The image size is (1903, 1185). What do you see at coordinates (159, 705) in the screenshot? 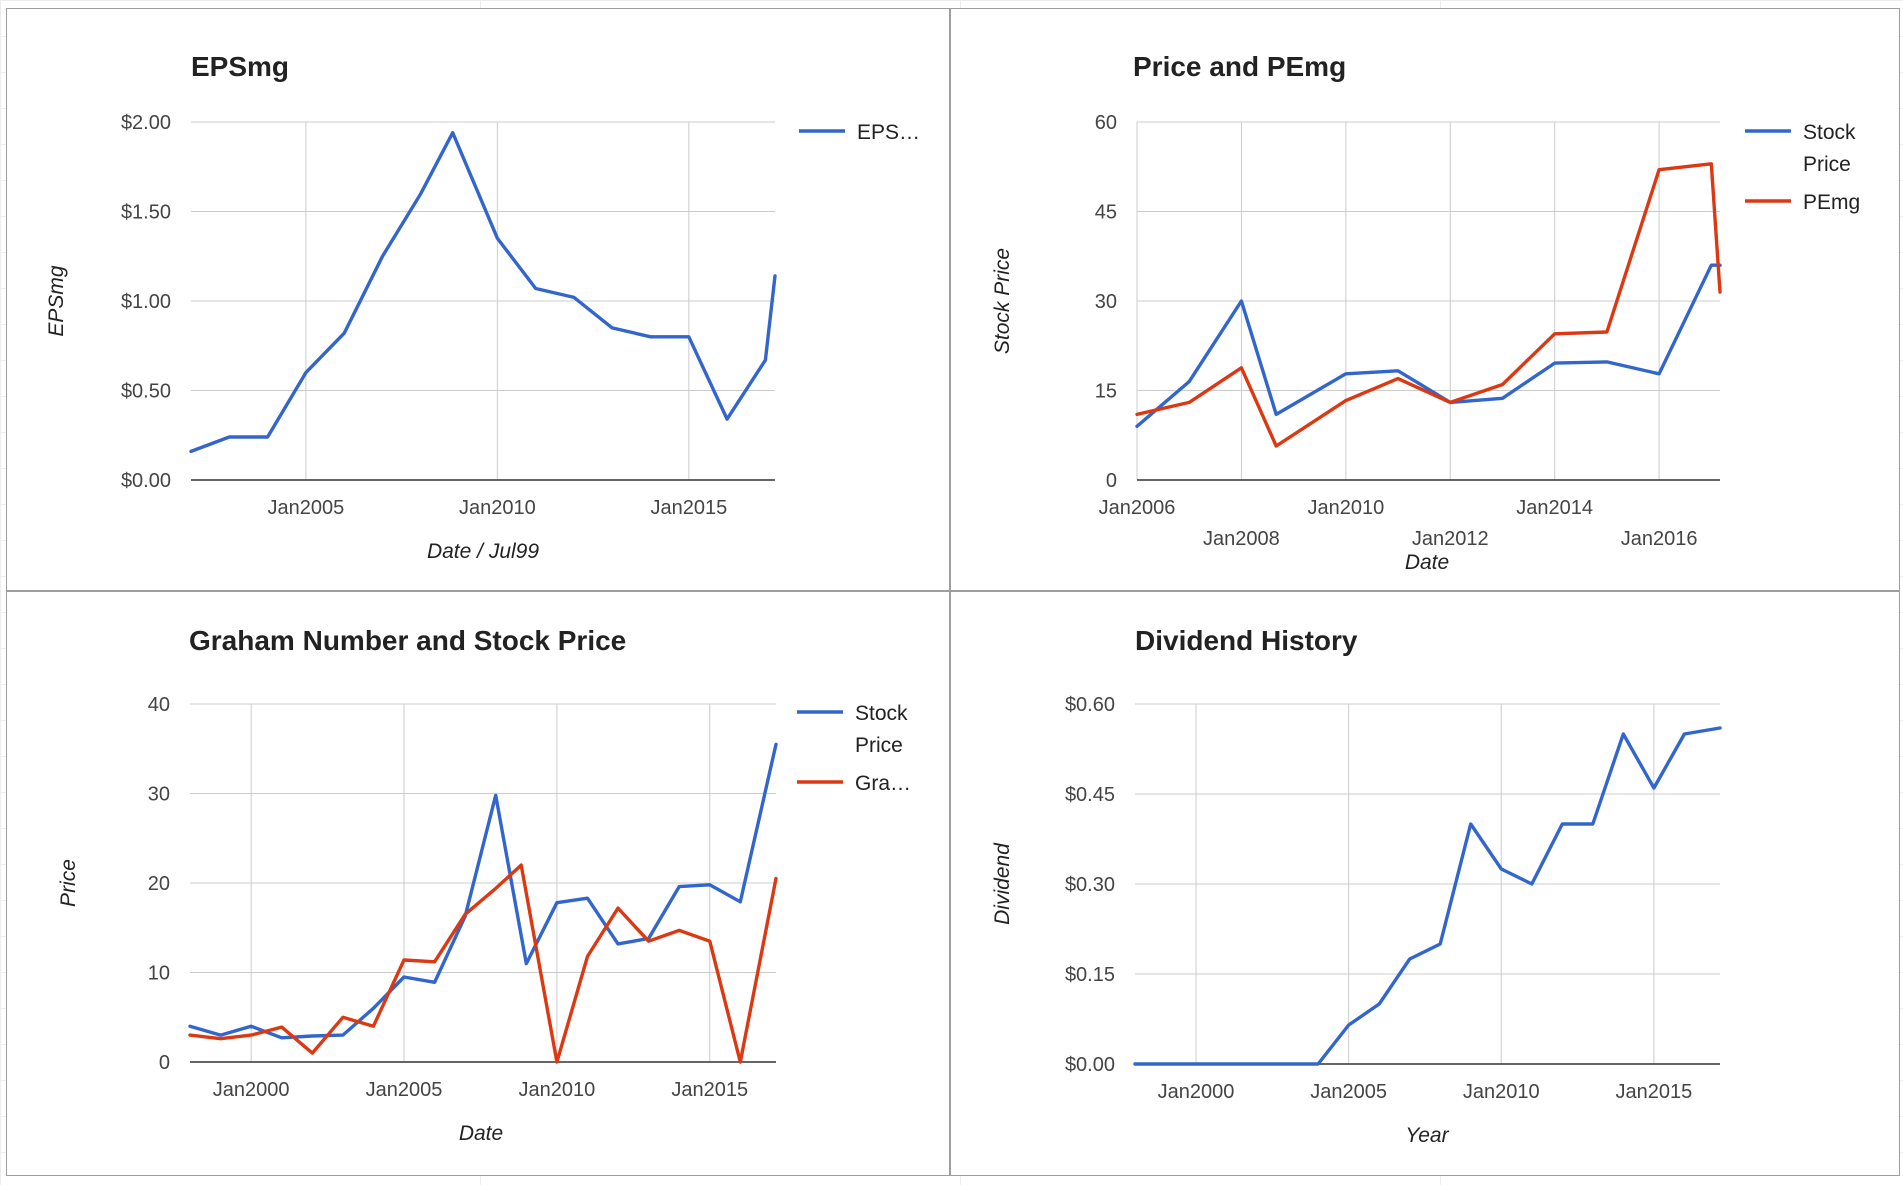
I see `y-tick-label: 40` at bounding box center [159, 705].